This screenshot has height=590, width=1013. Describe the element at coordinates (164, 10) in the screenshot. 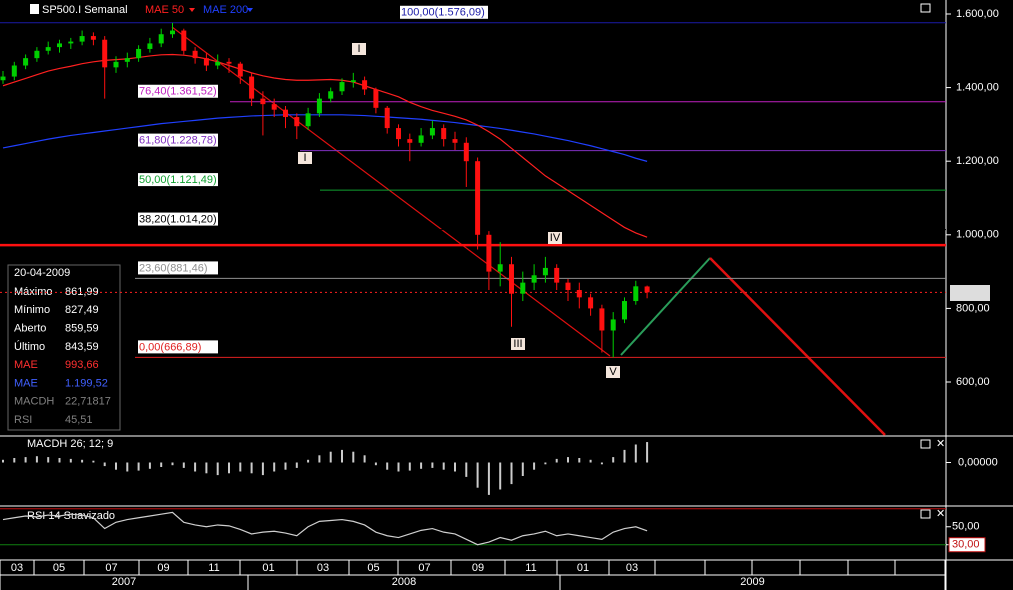

I see `indicator-label: MAE 50` at that location.